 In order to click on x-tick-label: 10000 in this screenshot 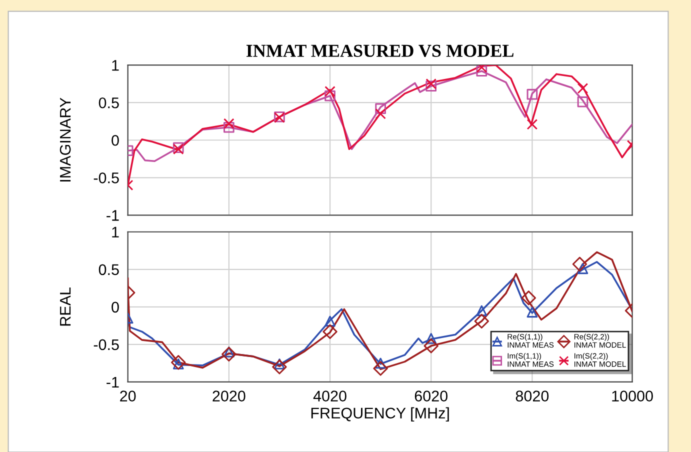, I will do `click(632, 396)`.